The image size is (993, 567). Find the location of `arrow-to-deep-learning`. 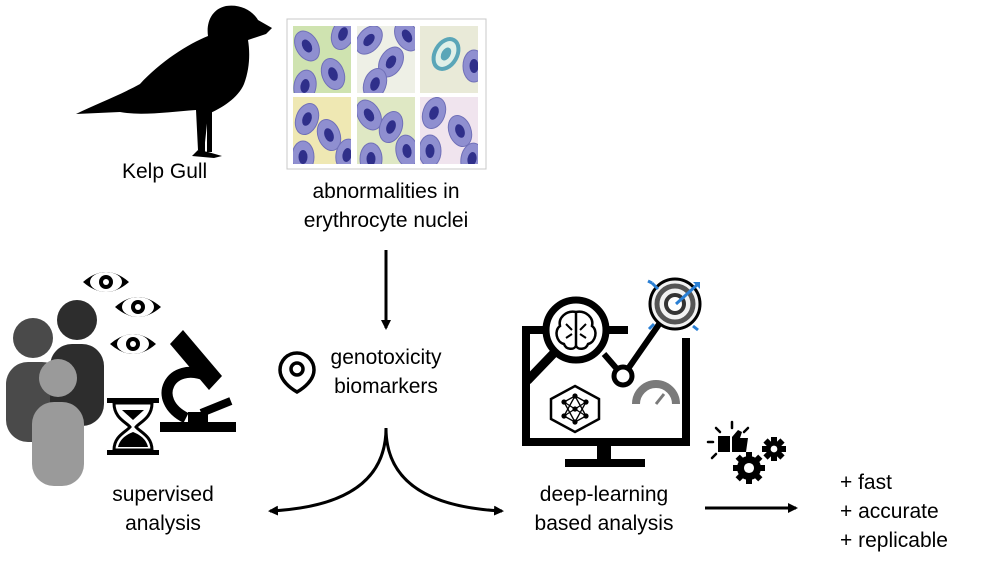

arrow-to-deep-learning is located at coordinates (444, 471).